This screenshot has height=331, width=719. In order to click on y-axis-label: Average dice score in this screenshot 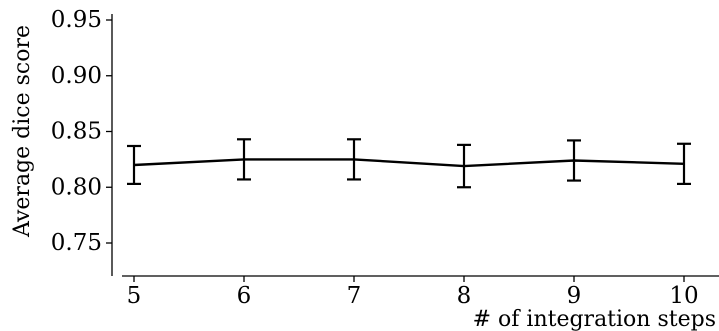, I will do `click(22, 131)`.